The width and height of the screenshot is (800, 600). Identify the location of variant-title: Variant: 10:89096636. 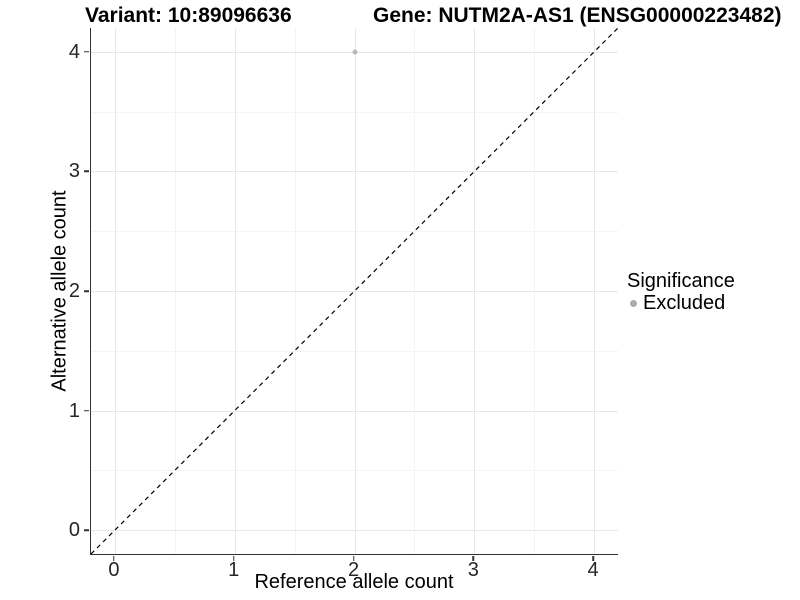
(188, 15).